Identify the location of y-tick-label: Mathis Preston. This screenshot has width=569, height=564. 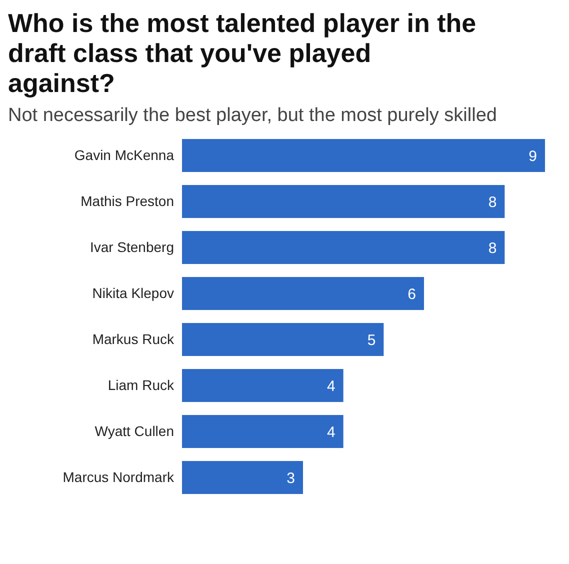
(127, 200).